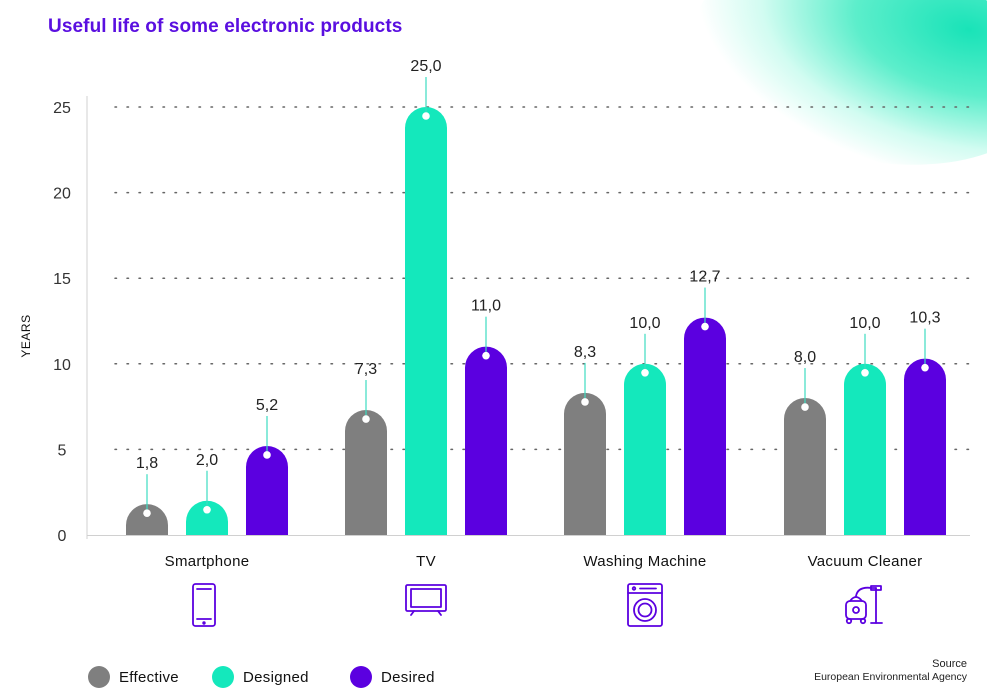 This screenshot has height=698, width=987. I want to click on y-tick-label: 25, so click(62, 108).